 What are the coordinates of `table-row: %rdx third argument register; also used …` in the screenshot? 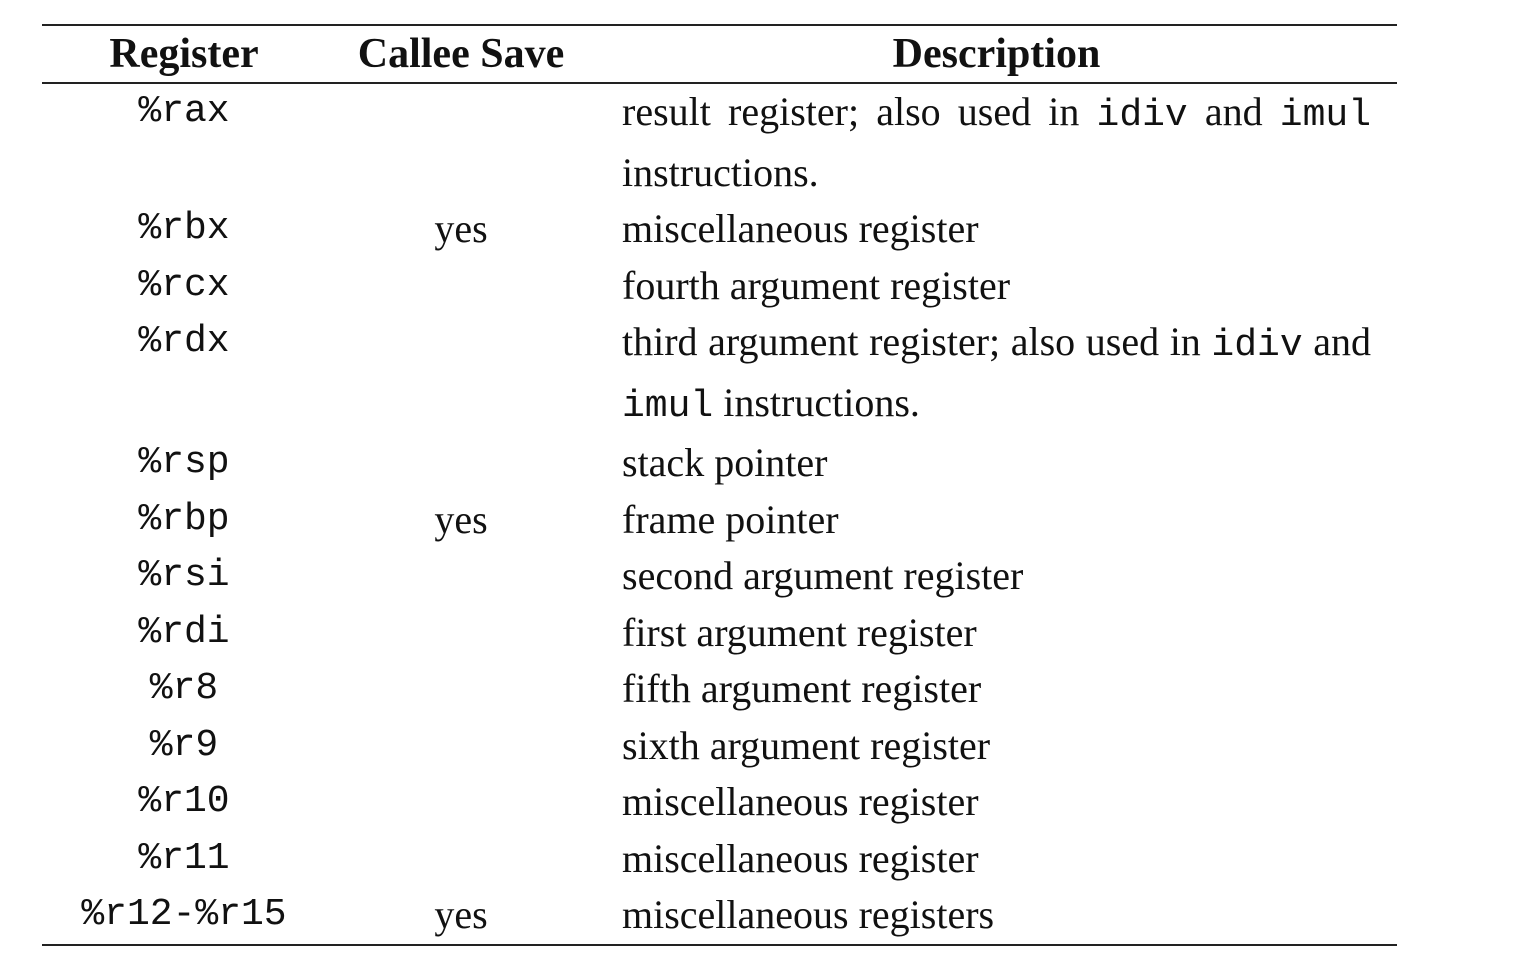 It's located at (719, 374).